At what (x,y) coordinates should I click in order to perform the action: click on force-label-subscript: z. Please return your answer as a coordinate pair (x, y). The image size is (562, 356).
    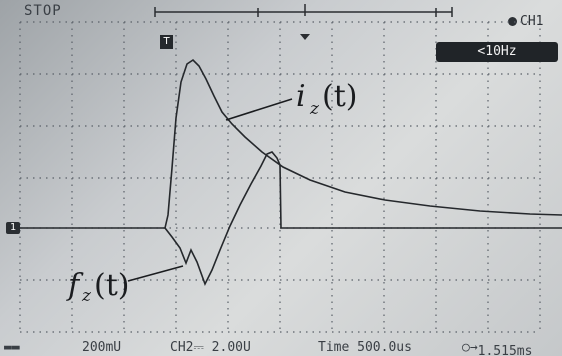
    Looking at the image, I should click on (86, 296).